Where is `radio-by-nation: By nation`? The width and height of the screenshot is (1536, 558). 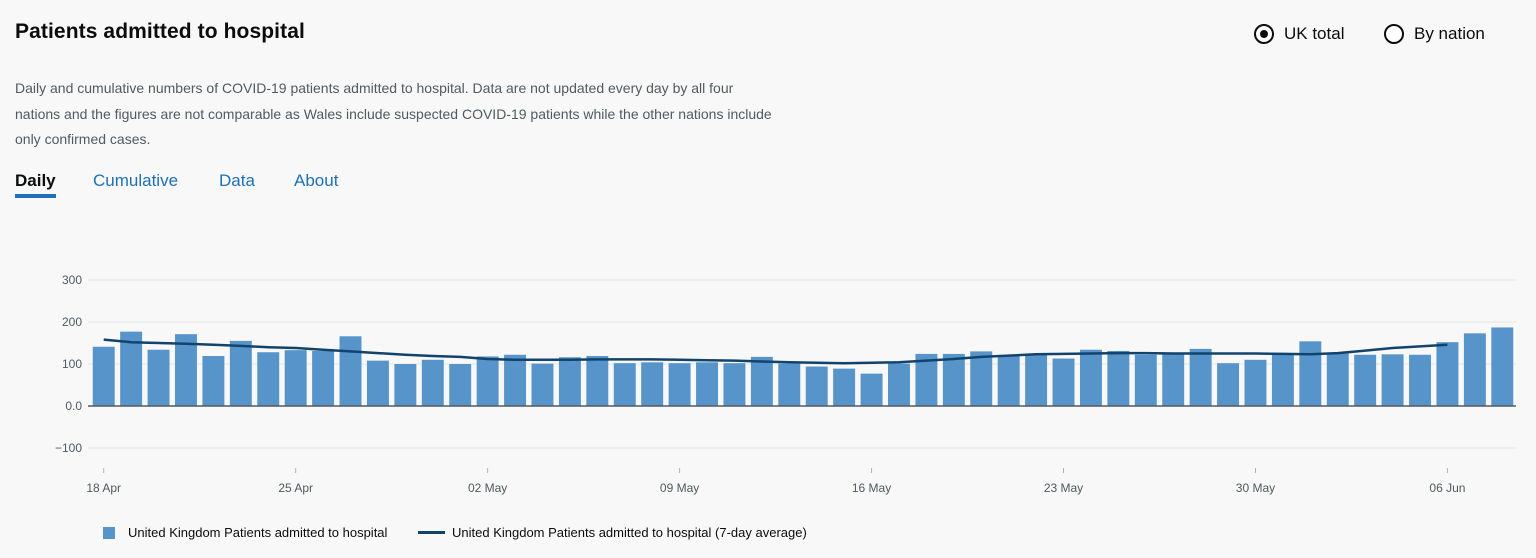
radio-by-nation: By nation is located at coordinates (1434, 34).